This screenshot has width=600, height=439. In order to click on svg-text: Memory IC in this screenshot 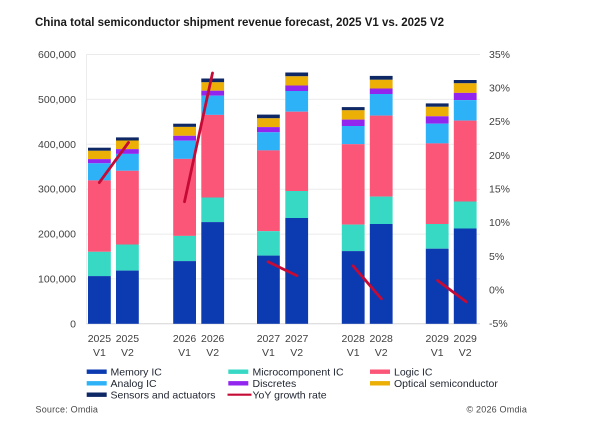, I will do `click(137, 372)`.